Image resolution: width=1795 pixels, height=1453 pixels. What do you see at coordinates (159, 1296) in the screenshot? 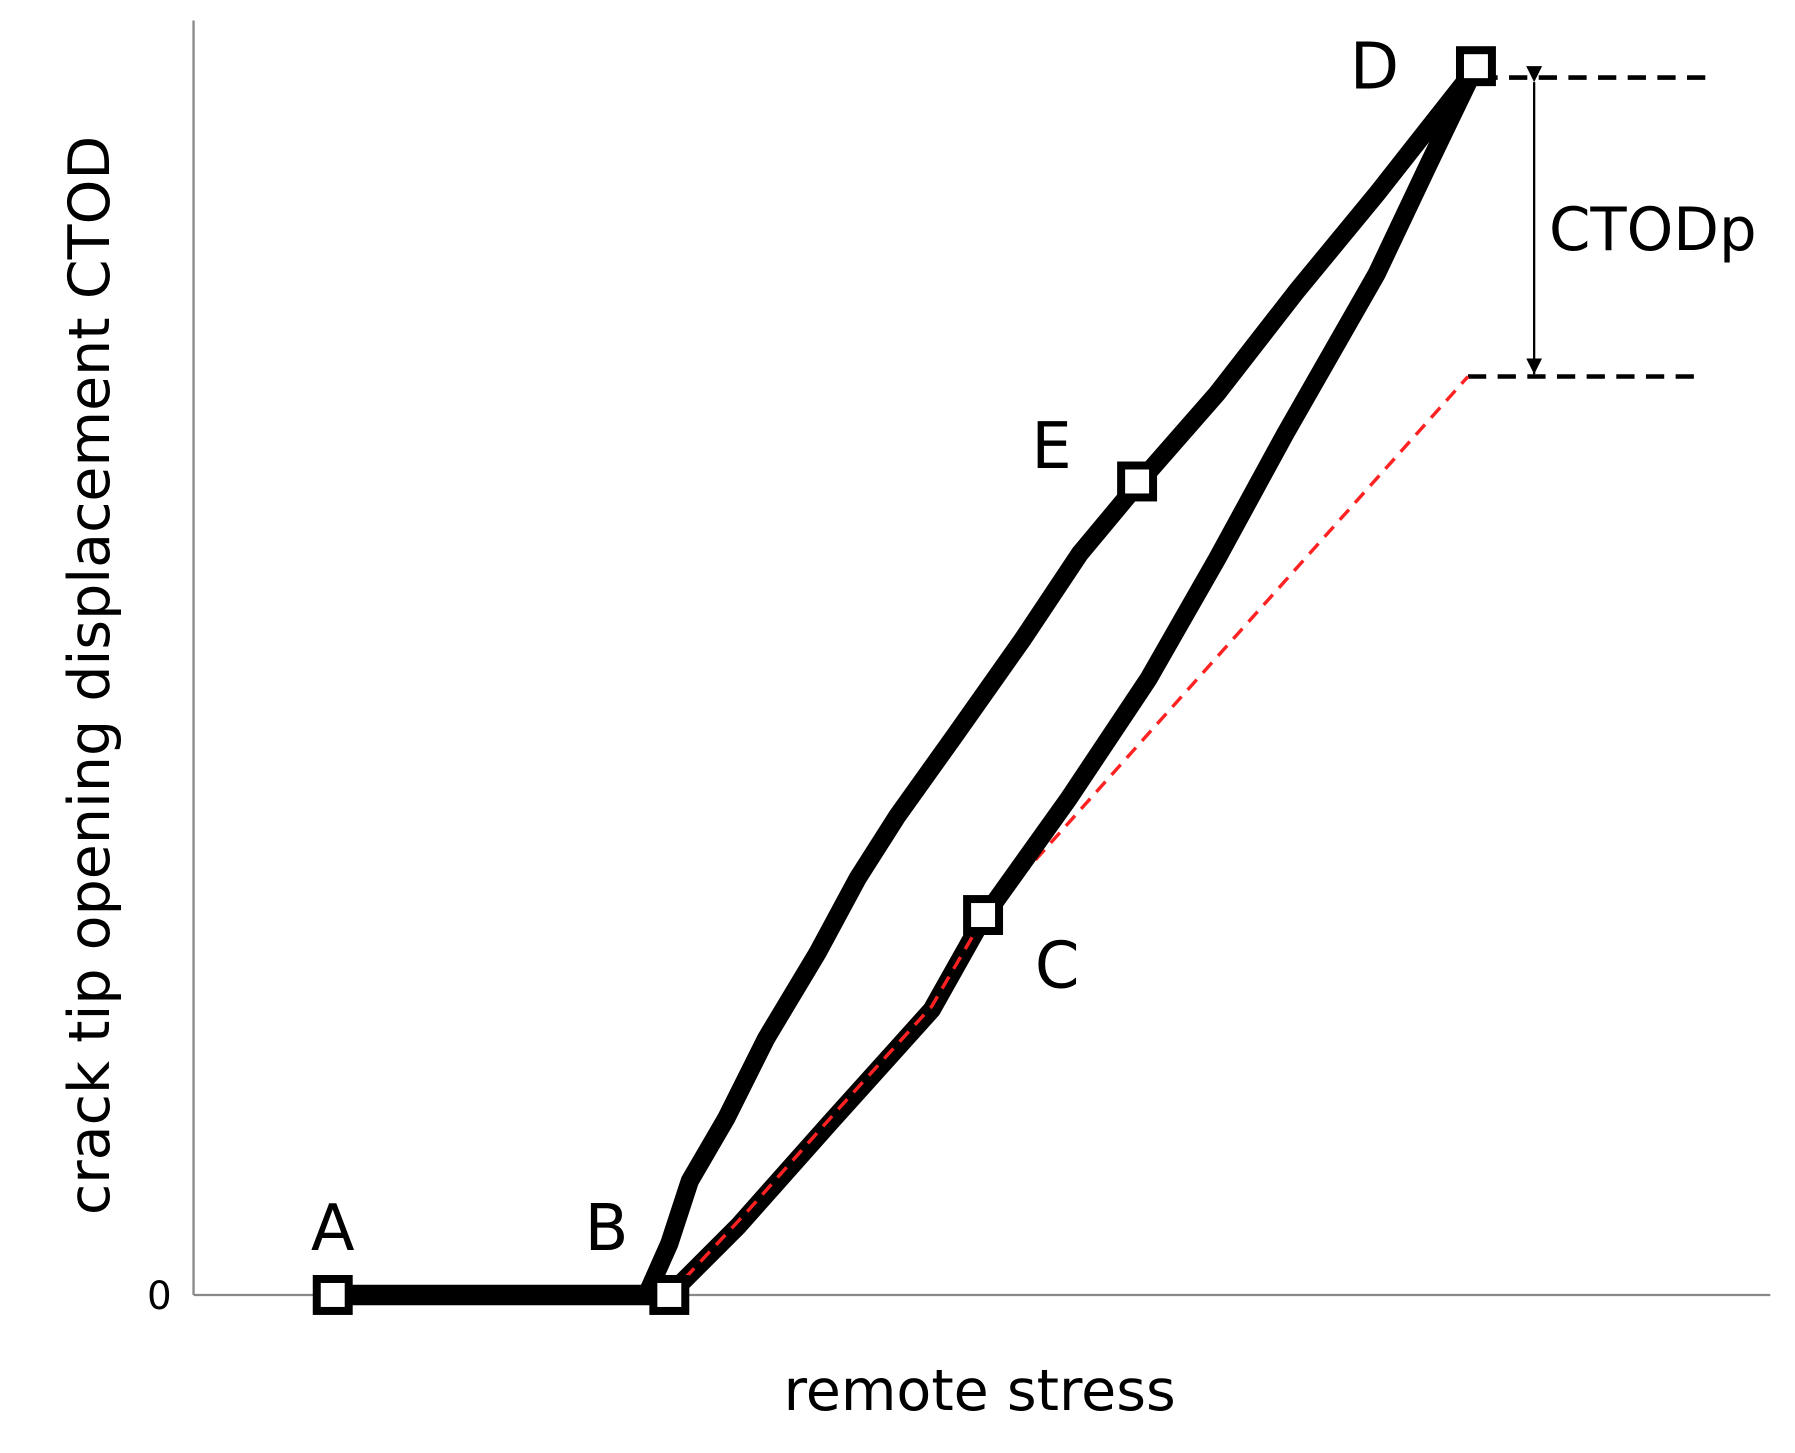
I see `origin-label: 0` at bounding box center [159, 1296].